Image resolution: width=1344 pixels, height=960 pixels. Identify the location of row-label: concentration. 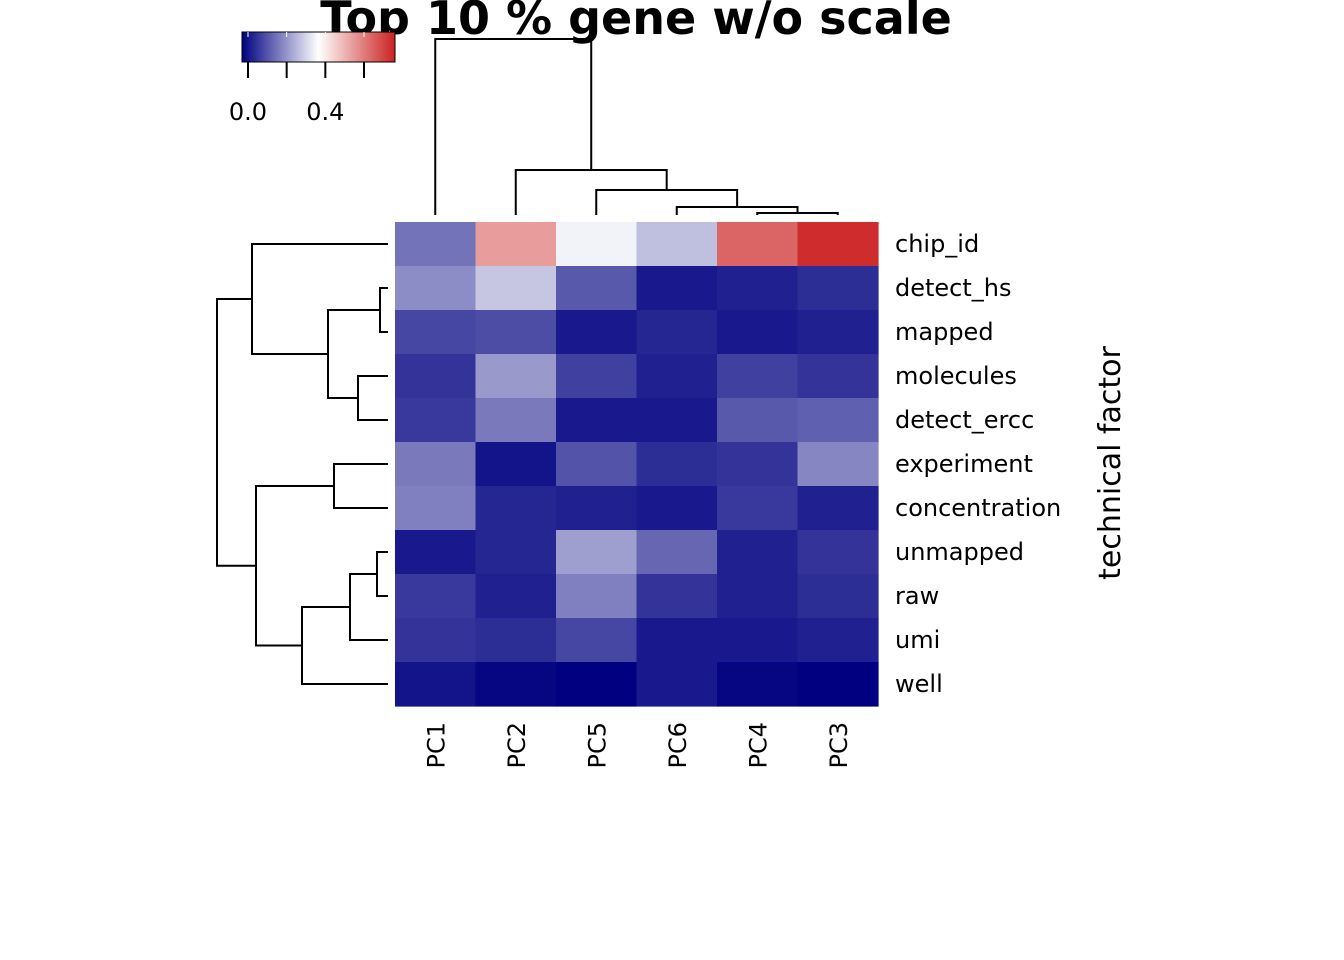
(978, 508).